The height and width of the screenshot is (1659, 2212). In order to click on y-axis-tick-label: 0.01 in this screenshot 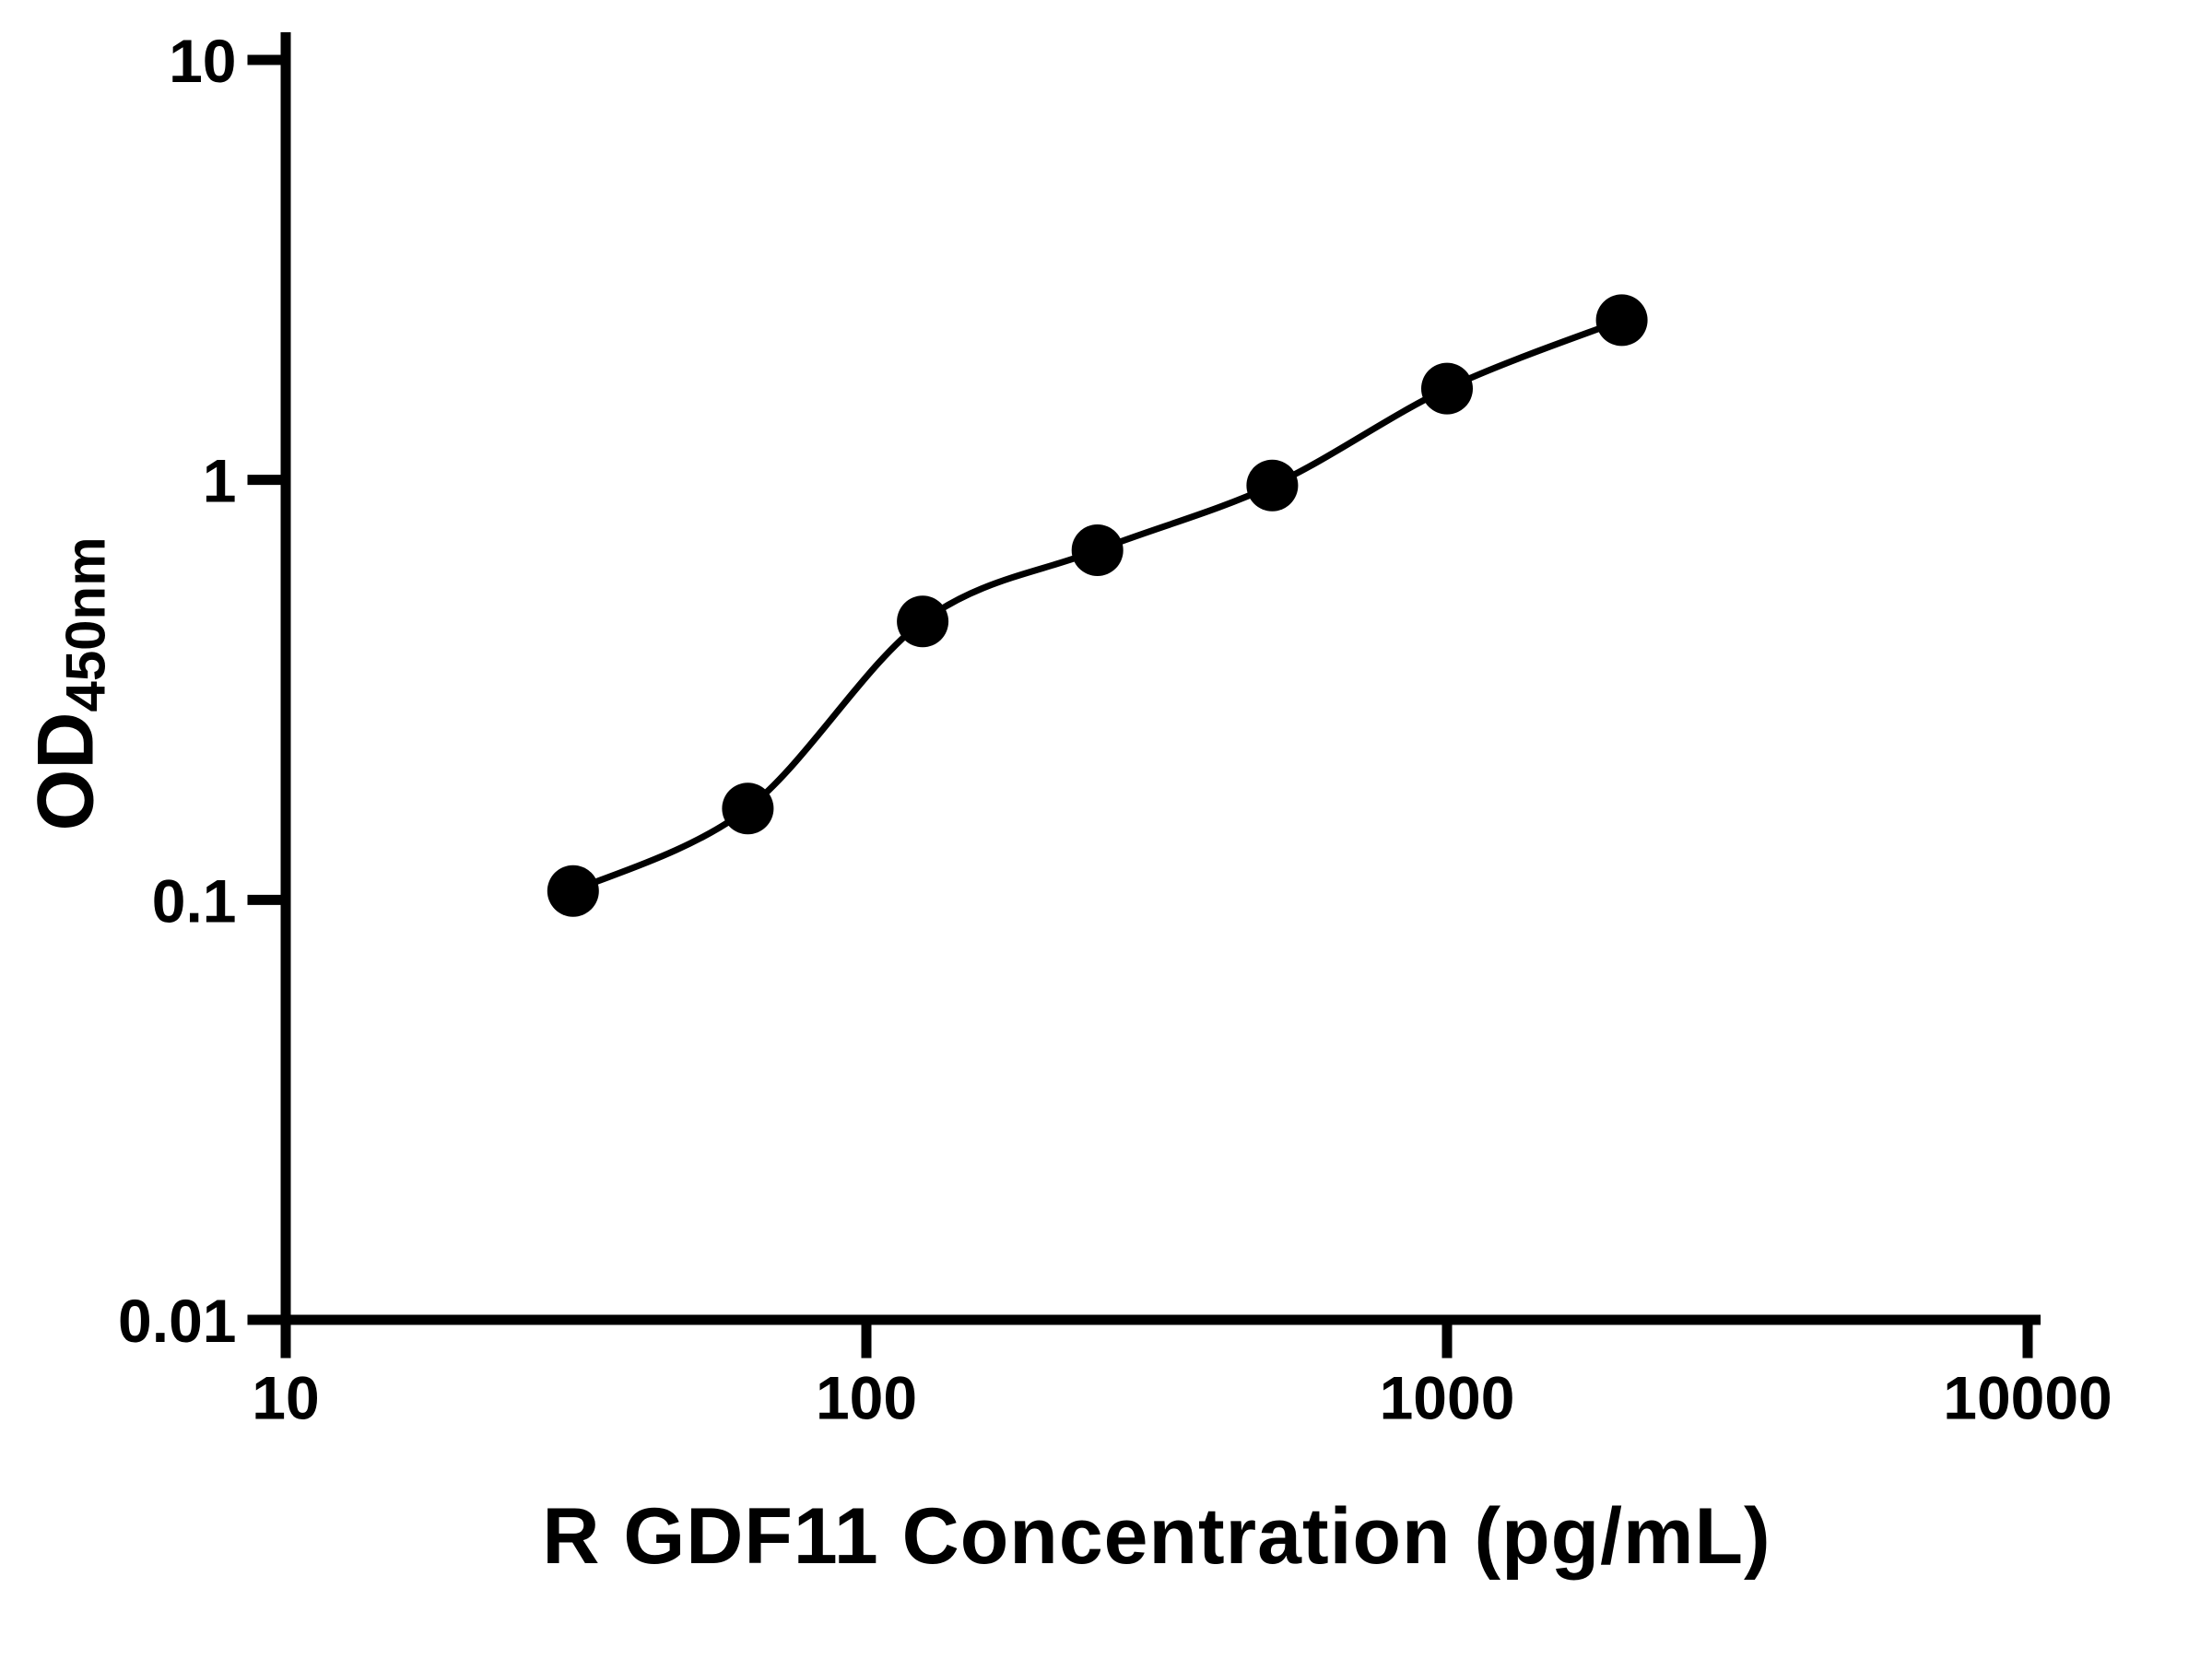, I will do `click(177, 1321)`.